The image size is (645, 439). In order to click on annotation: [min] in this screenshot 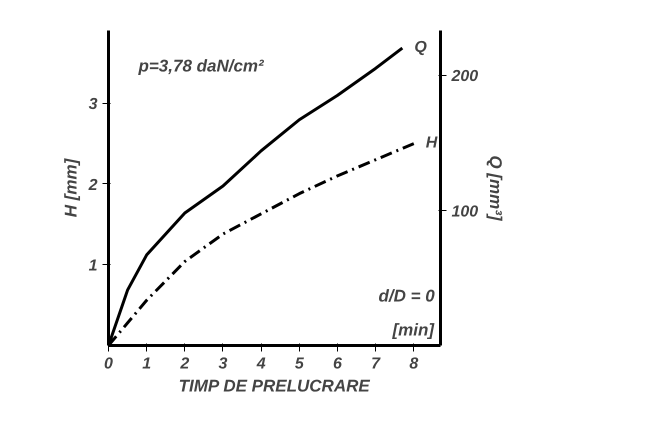, I will do `click(414, 330)`.